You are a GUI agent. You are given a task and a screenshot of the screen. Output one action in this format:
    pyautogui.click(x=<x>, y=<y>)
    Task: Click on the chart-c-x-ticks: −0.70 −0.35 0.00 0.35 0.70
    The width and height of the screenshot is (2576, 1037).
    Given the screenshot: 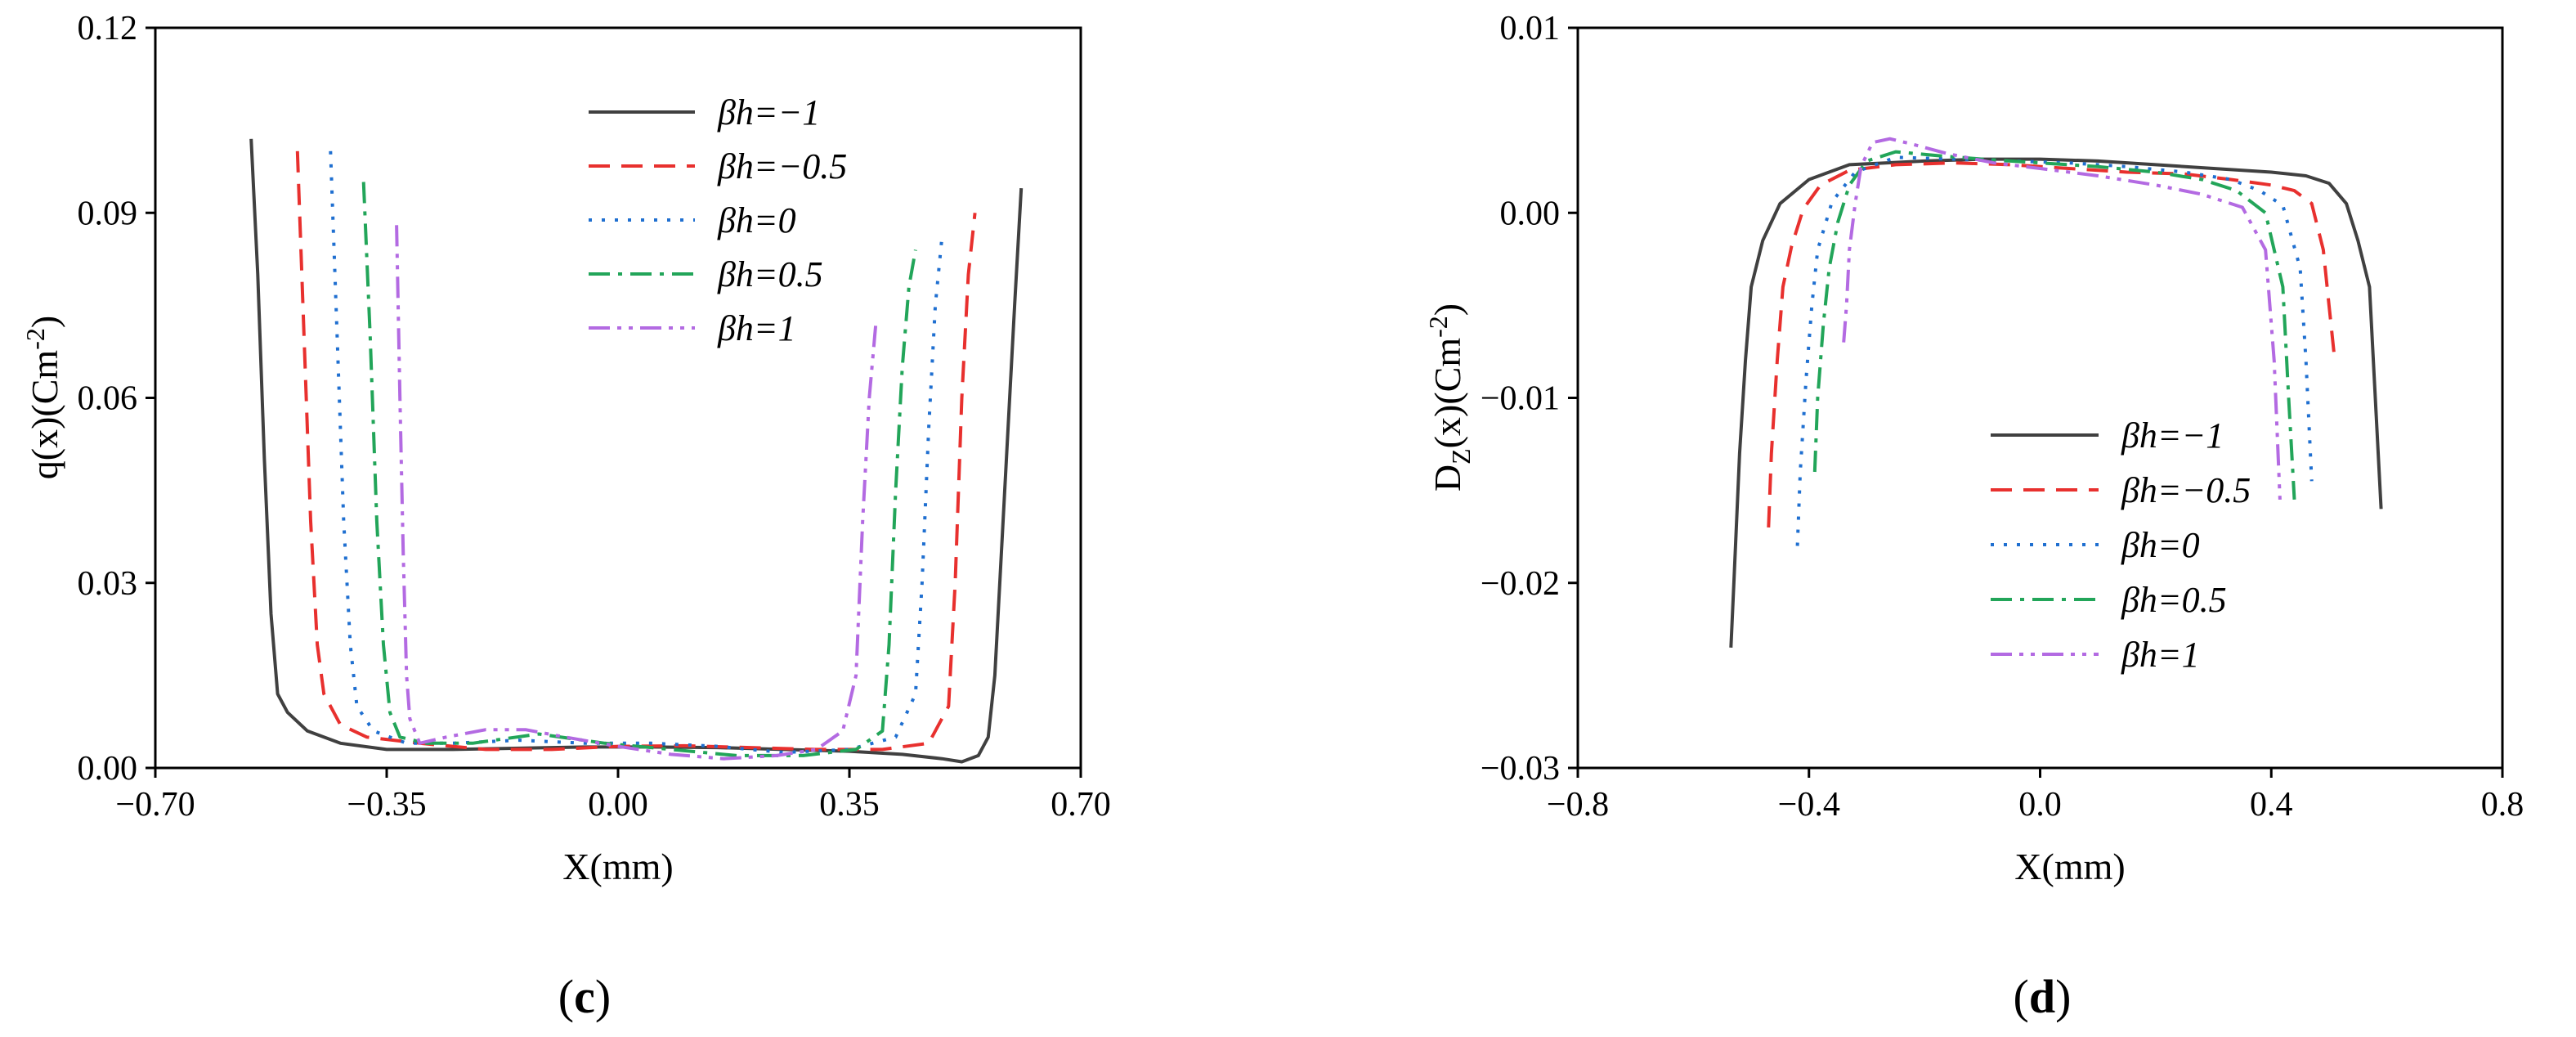 What is the action you would take?
    pyautogui.click(x=613, y=796)
    